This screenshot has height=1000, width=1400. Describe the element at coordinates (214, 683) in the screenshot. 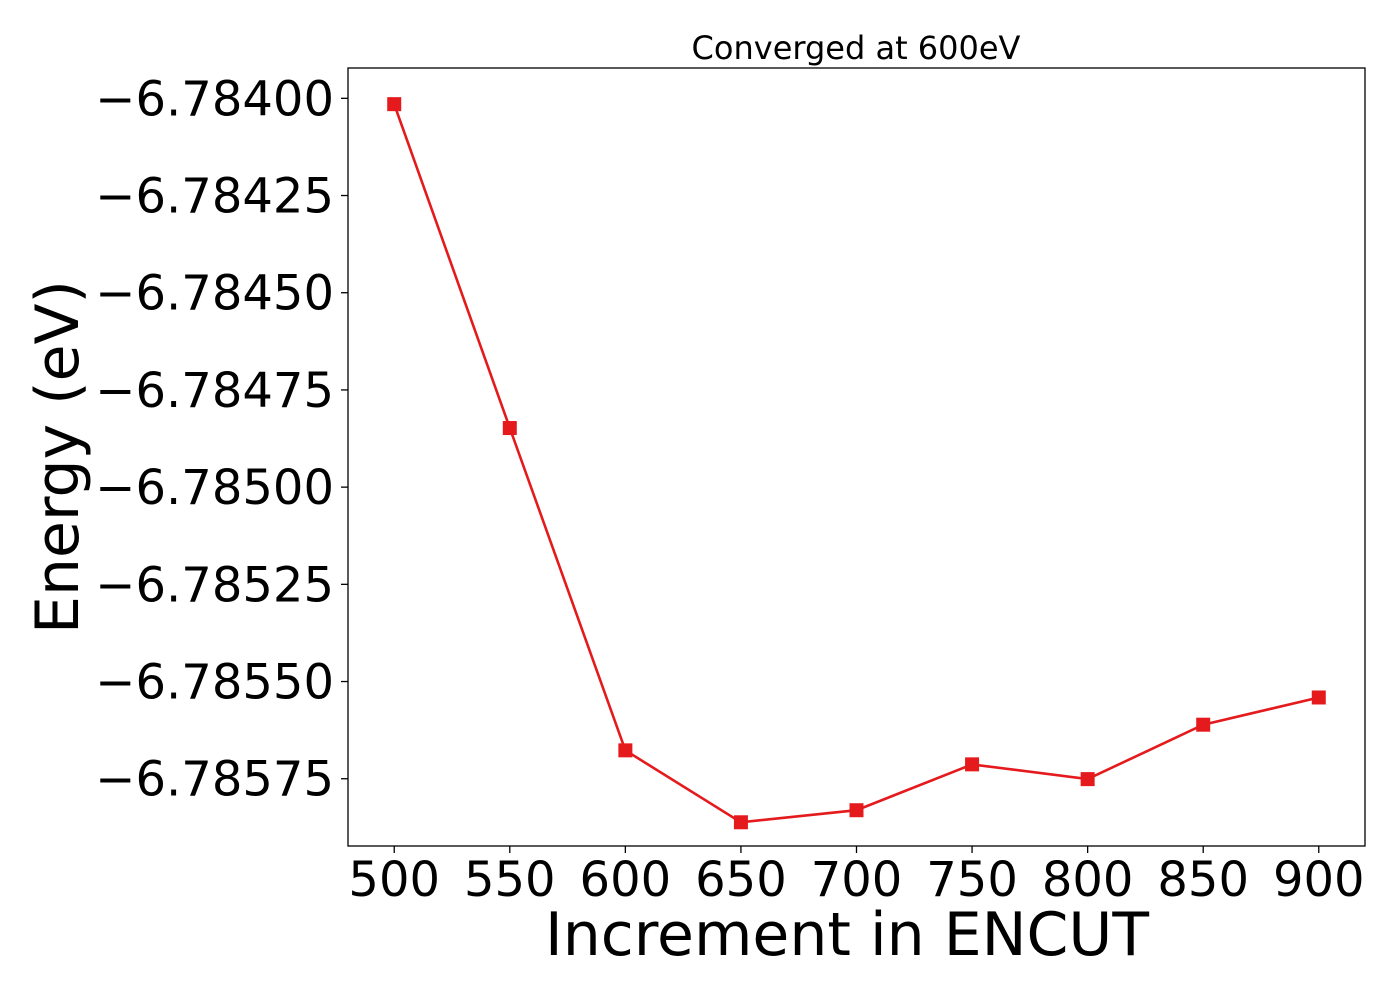

I see `y-tick-label: −6.78550` at that location.